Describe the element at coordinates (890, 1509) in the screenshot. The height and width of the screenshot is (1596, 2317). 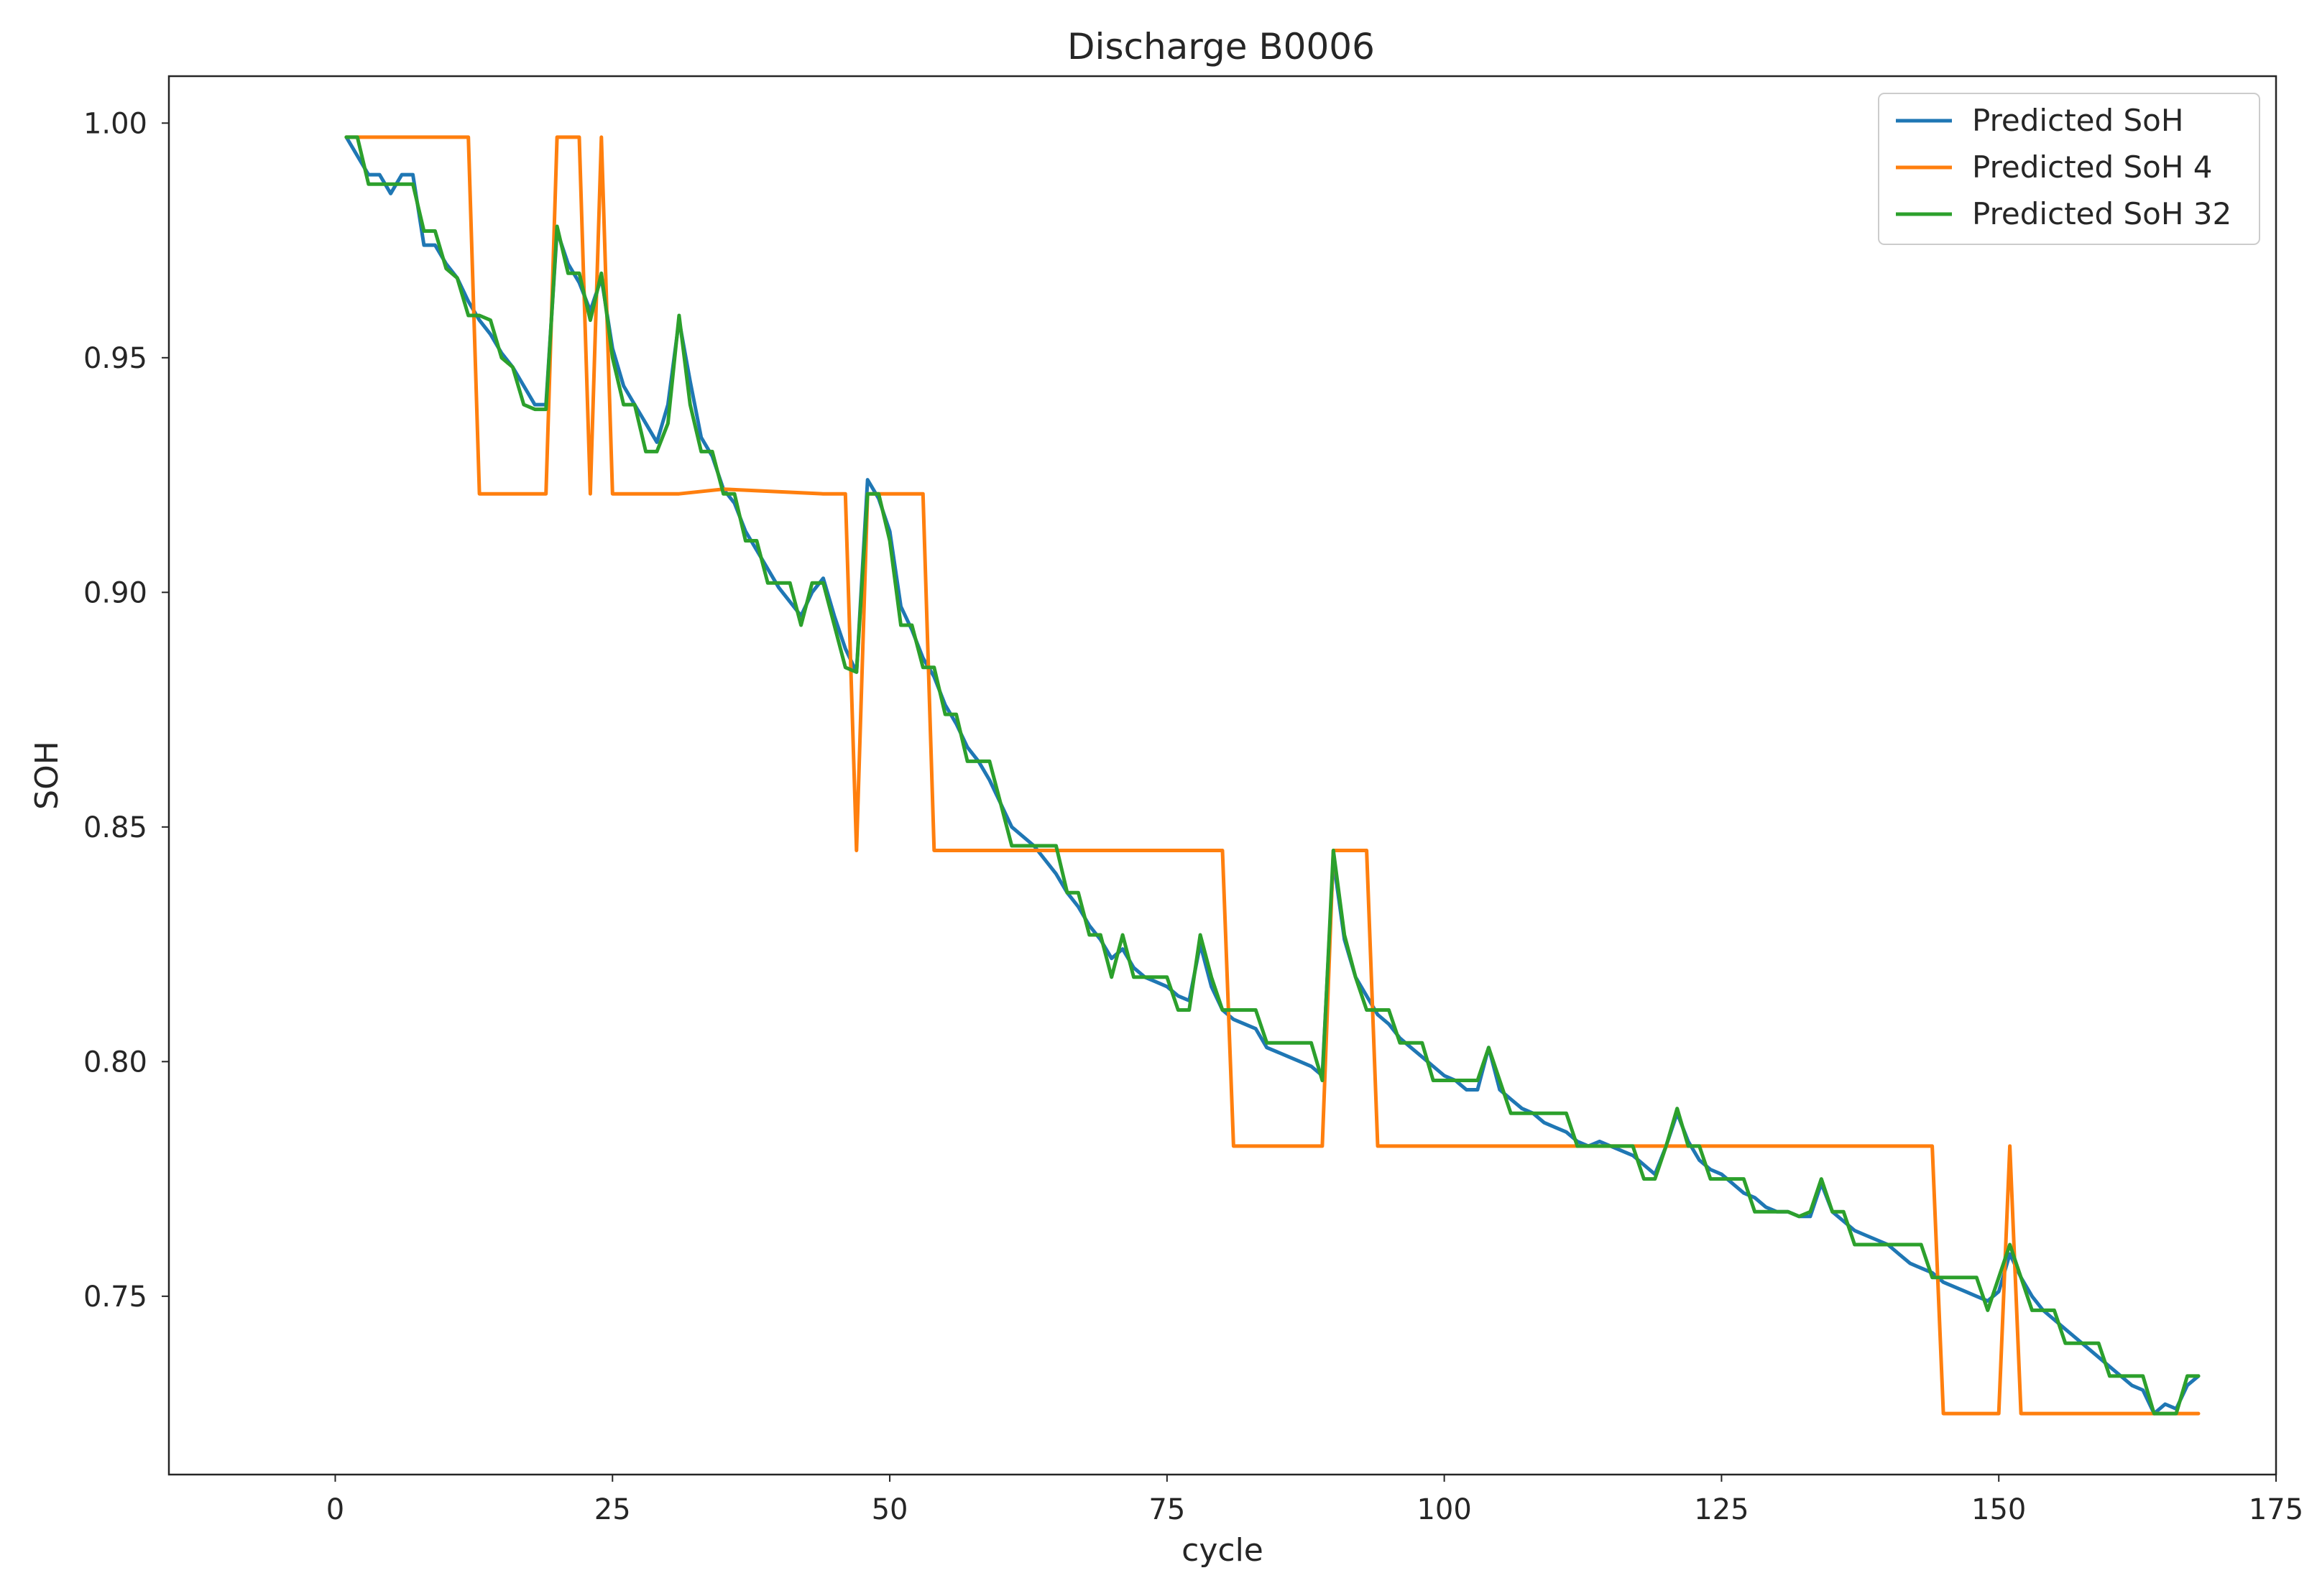
I see `x-tick-label: 50` at that location.